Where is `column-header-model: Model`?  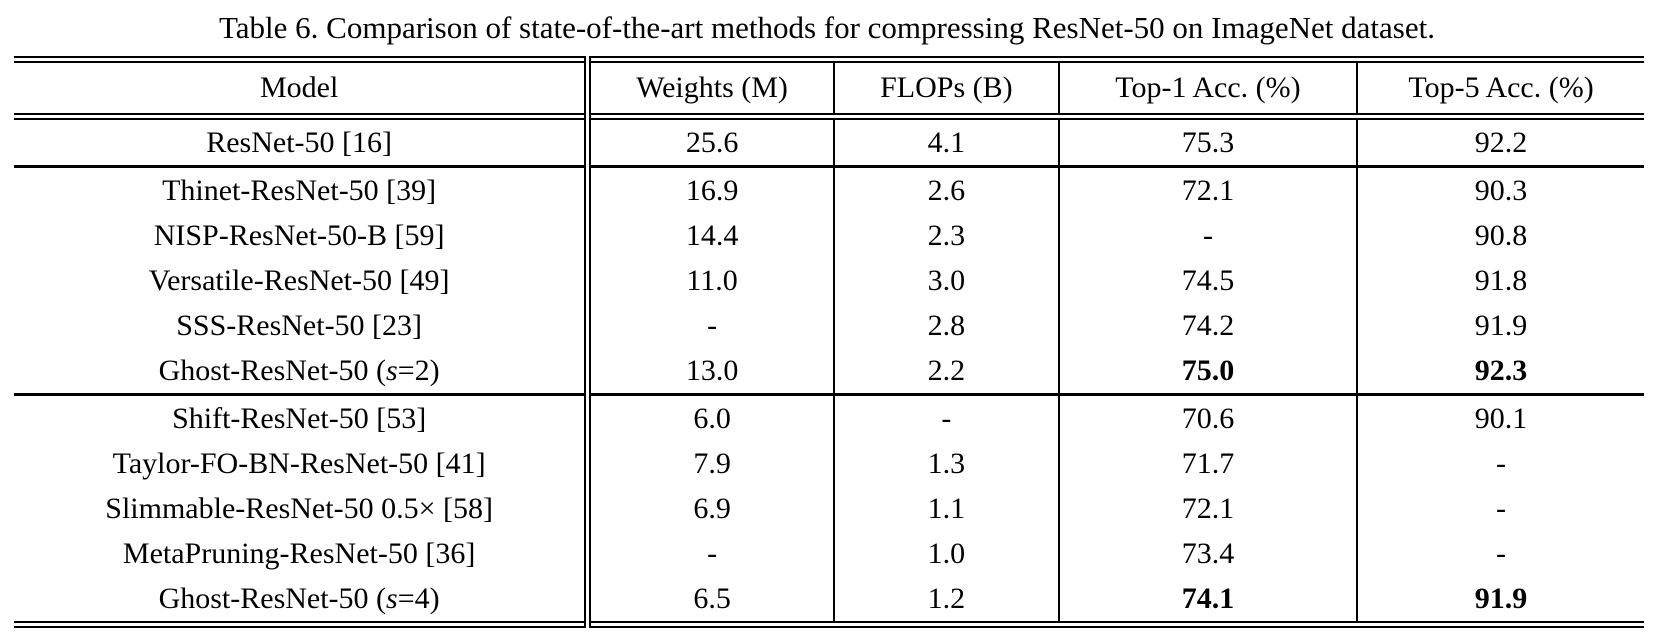 column-header-model: Model is located at coordinates (303, 88).